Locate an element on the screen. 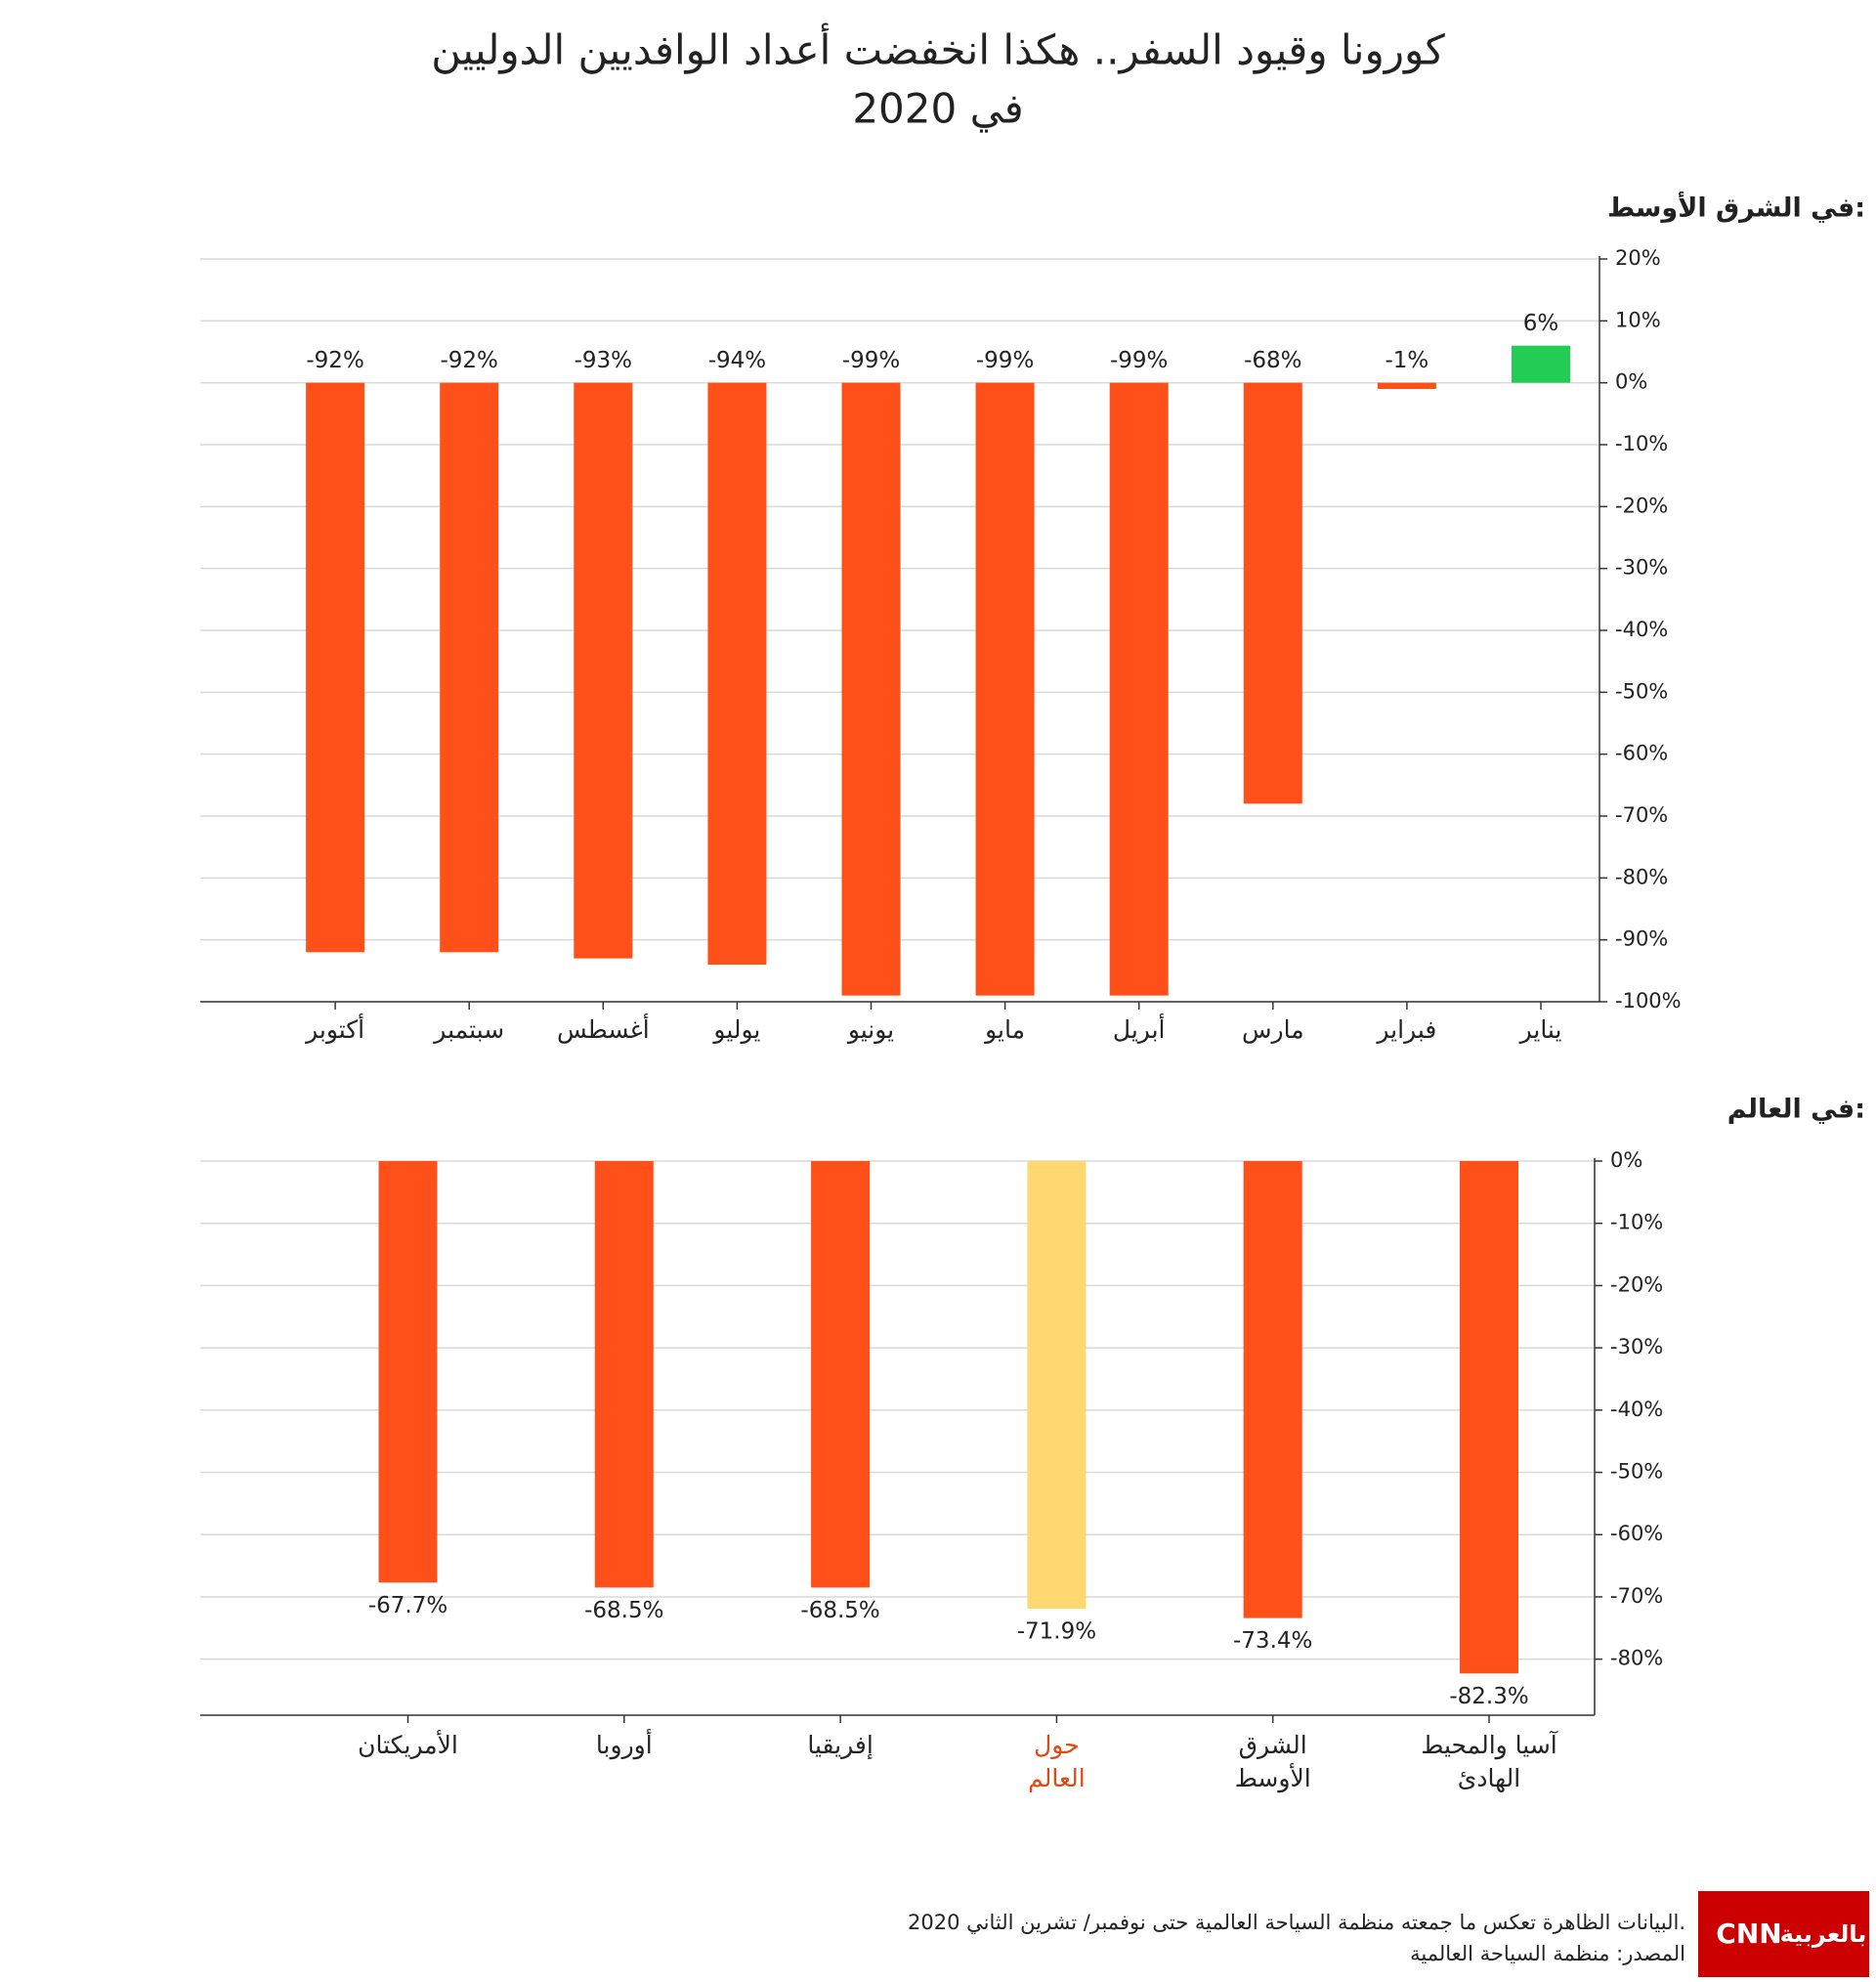 The width and height of the screenshot is (1876, 1982). y-tick-label: 10% is located at coordinates (1638, 320).